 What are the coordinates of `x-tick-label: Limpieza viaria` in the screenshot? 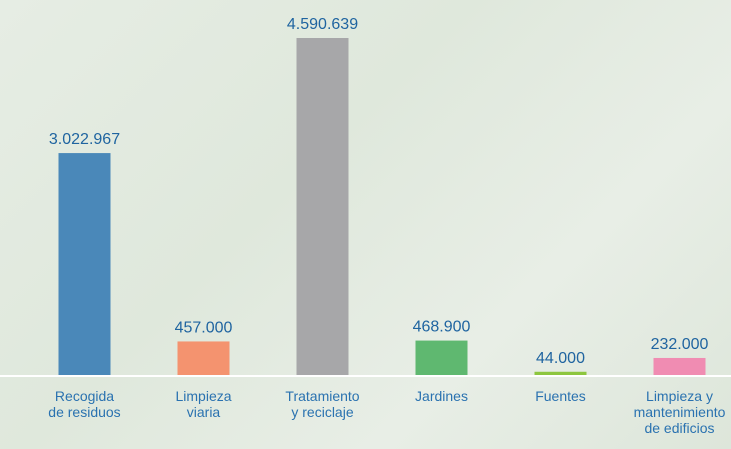 It's located at (203, 404).